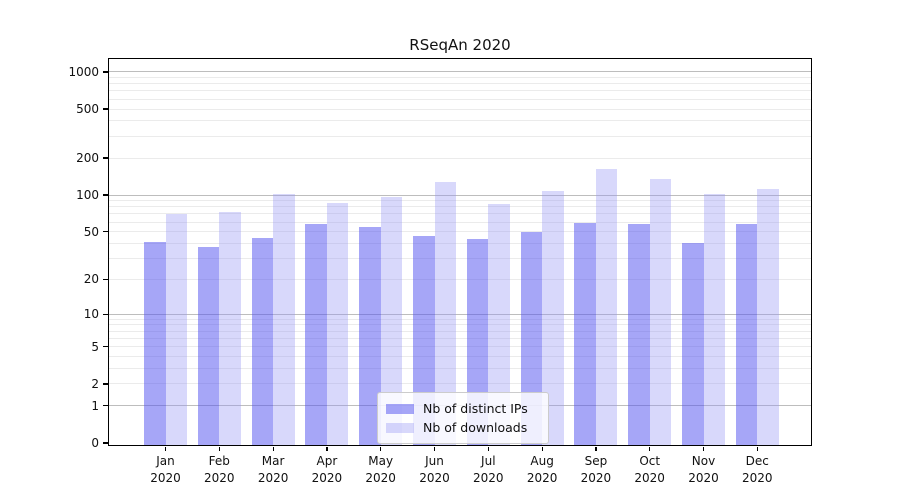  Describe the element at coordinates (400, 408) in the screenshot. I see `legend-swatch-distinct-ips` at that location.